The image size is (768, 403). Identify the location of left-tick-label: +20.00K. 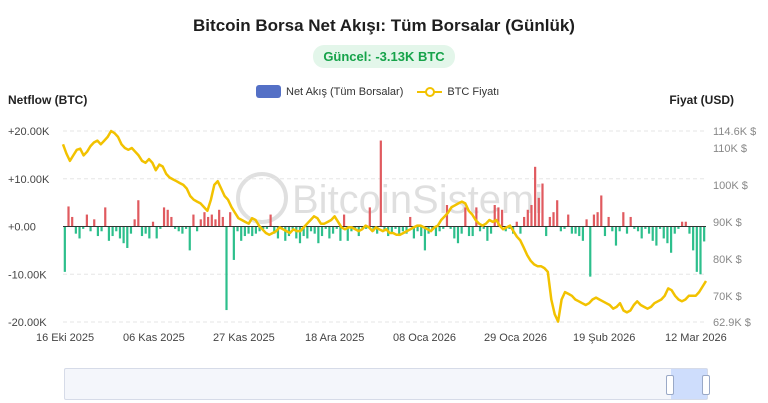
(29, 132).